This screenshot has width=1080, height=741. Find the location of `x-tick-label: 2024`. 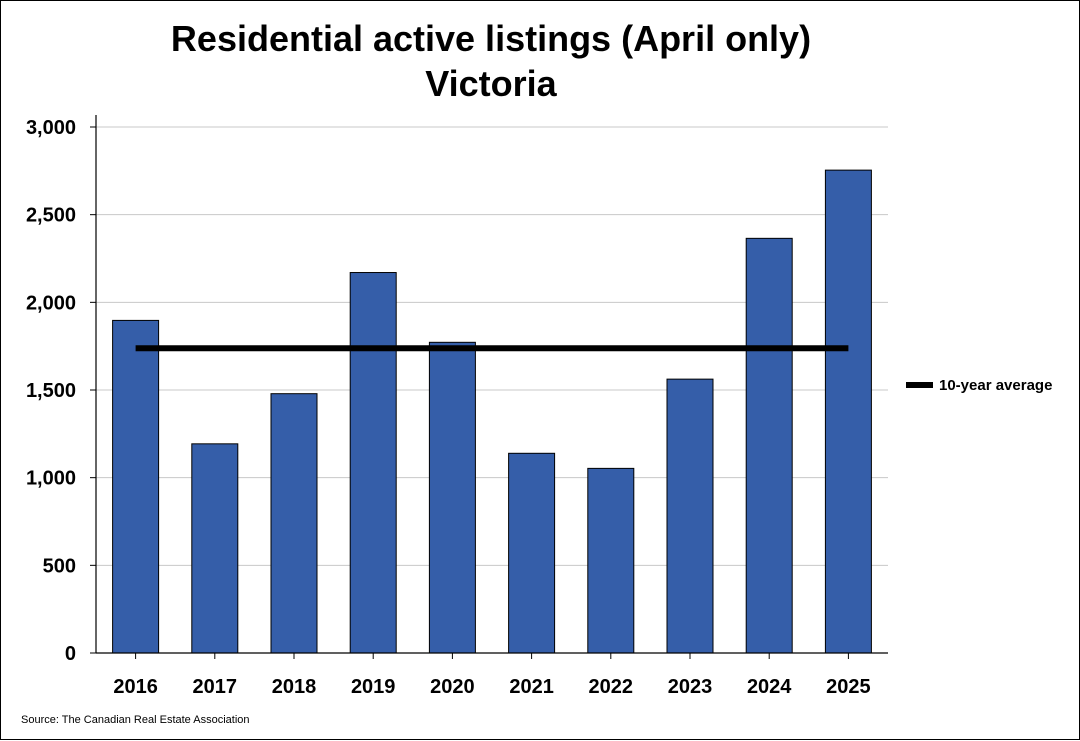

x-tick-label: 2024 is located at coordinates (769, 687).